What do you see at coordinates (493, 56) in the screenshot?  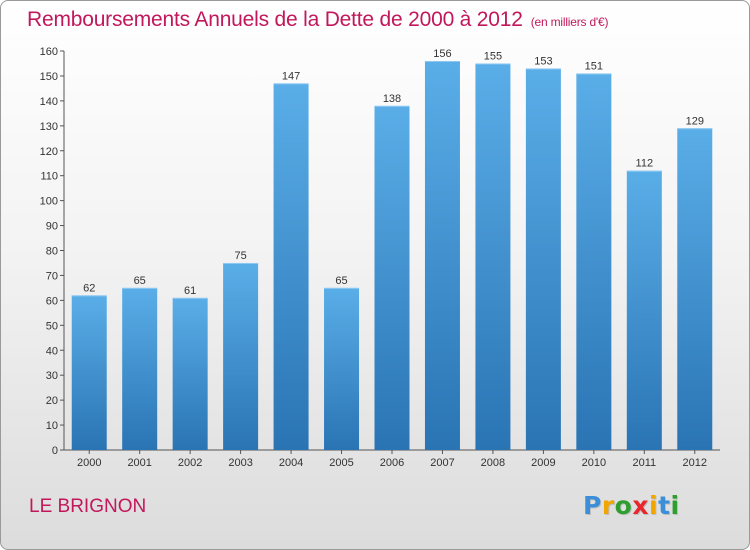 I see `data-label: 155` at bounding box center [493, 56].